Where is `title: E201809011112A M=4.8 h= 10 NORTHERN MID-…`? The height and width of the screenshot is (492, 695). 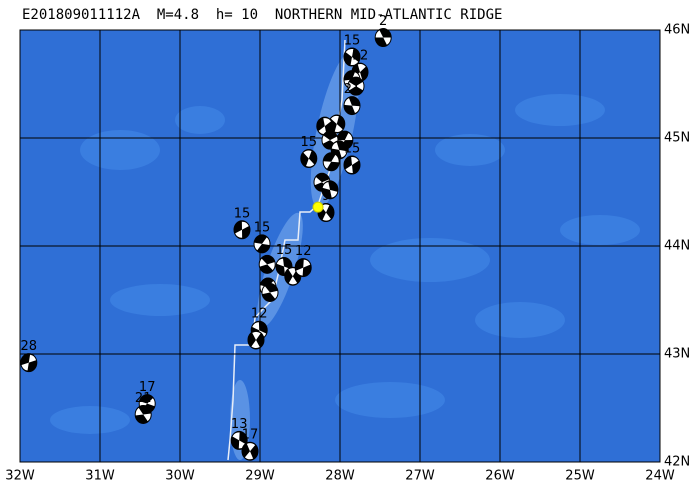
title: E201809011112A M=4.8 h= 10 NORTHERN MID-… is located at coordinates (262, 15).